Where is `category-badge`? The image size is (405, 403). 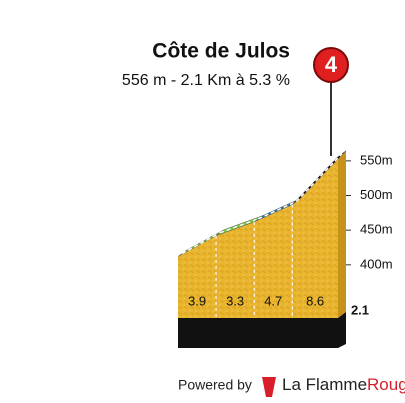 category-badge is located at coordinates (331, 65).